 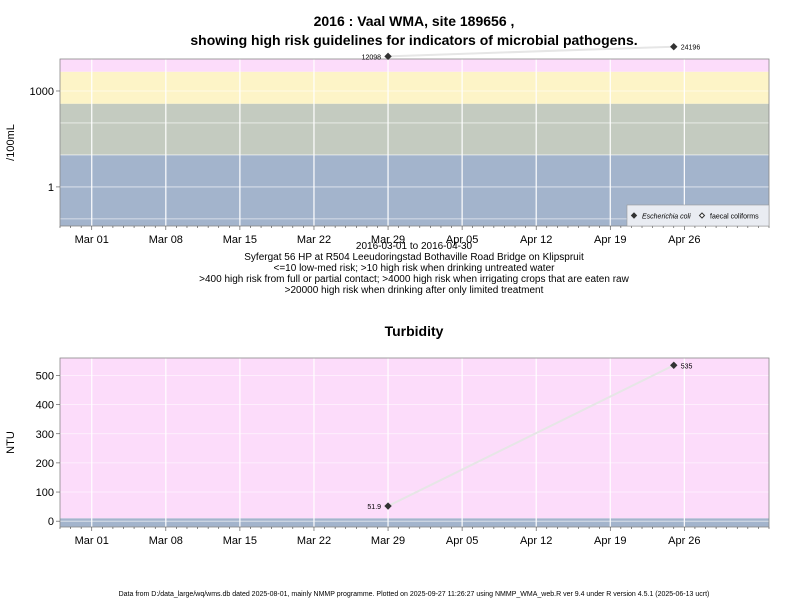 I want to click on y-tick-label: 100, so click(x=45, y=493).